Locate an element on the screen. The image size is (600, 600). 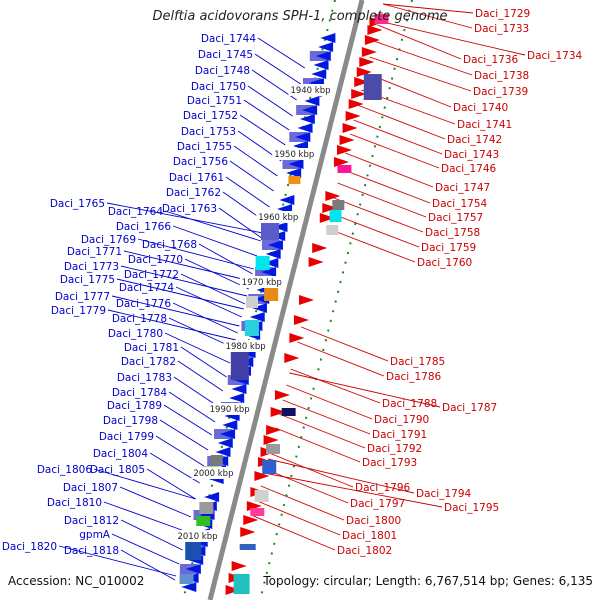
kbp-label: 1940 kbp is located at coordinates (310, 91).